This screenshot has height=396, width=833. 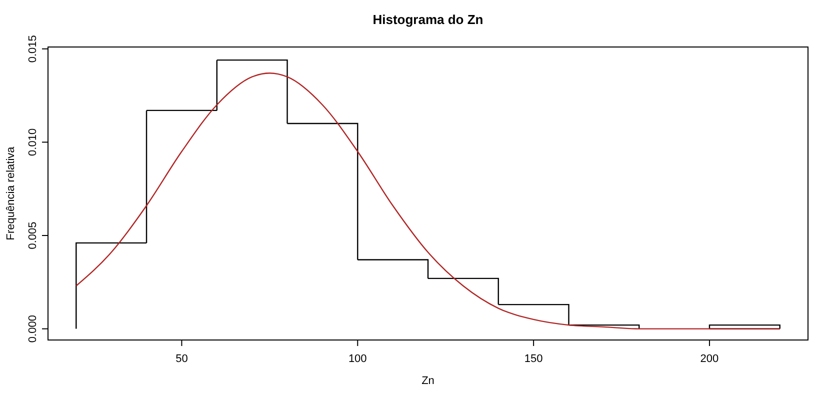 What do you see at coordinates (33, 236) in the screenshot?
I see `y-tick-label: 0.005` at bounding box center [33, 236].